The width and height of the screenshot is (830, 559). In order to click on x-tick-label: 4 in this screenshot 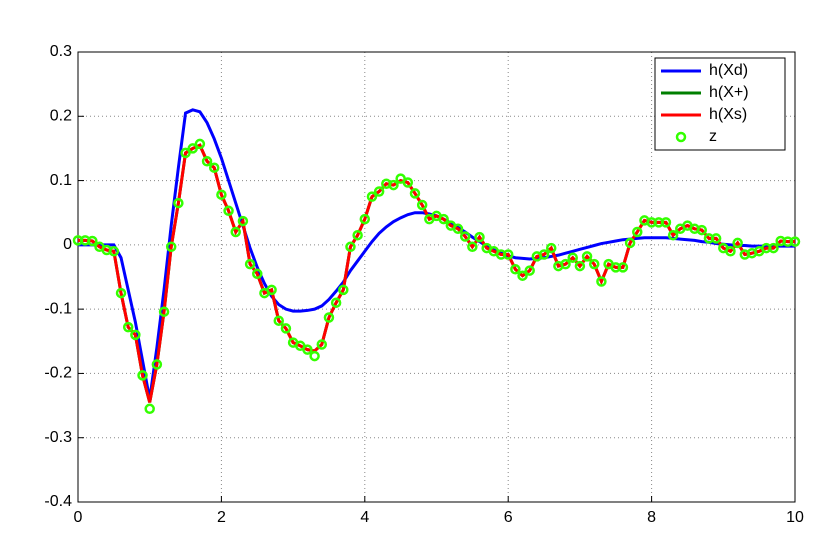, I will do `click(364, 517)`.